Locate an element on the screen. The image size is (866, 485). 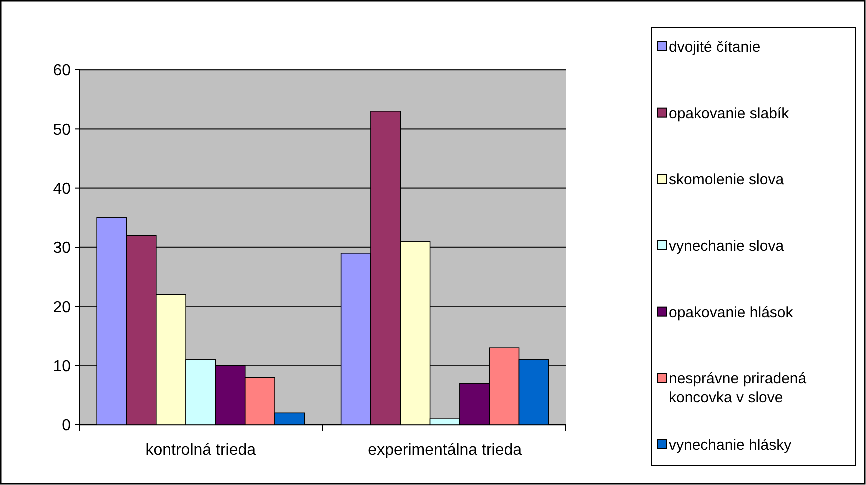
legend-label: vynechanie hlásky is located at coordinates (730, 445).